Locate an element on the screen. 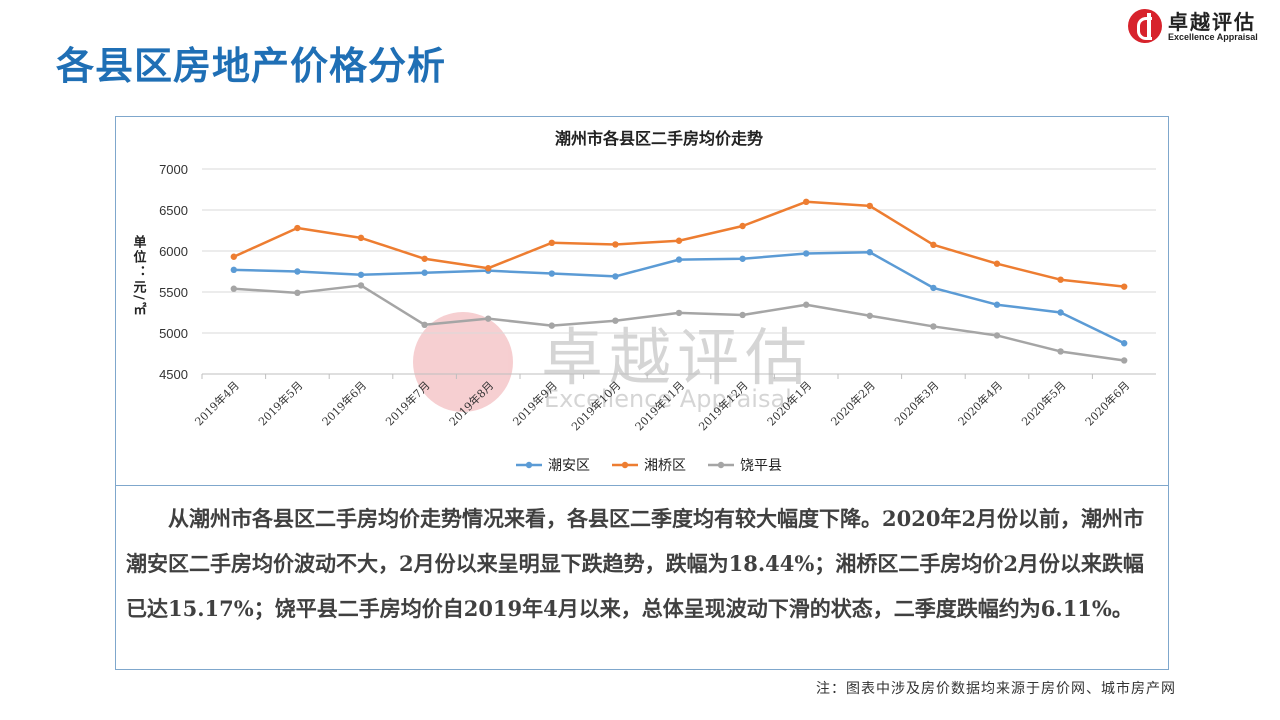 This screenshot has width=1280, height=720. y-tick-label: 5000 is located at coordinates (173, 333).